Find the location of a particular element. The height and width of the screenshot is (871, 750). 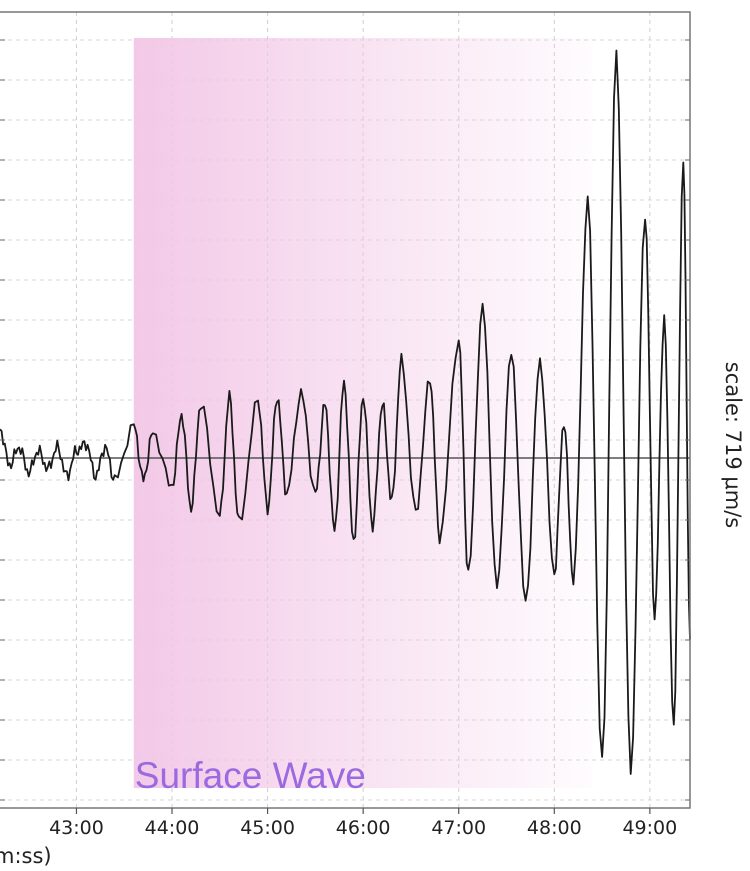

x-tick-label: 47:00 is located at coordinates (458, 828).